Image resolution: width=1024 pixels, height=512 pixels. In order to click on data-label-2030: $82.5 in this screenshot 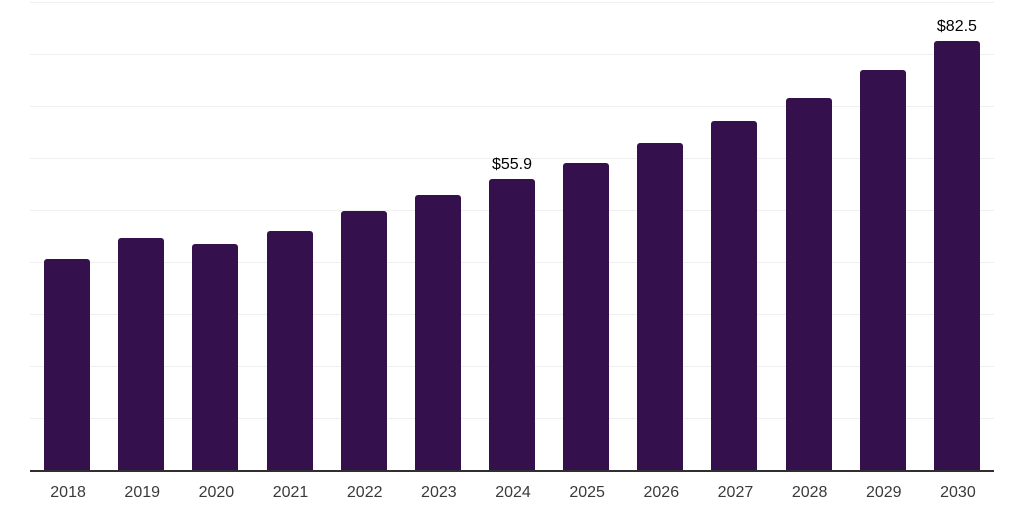, I will do `click(956, 26)`.